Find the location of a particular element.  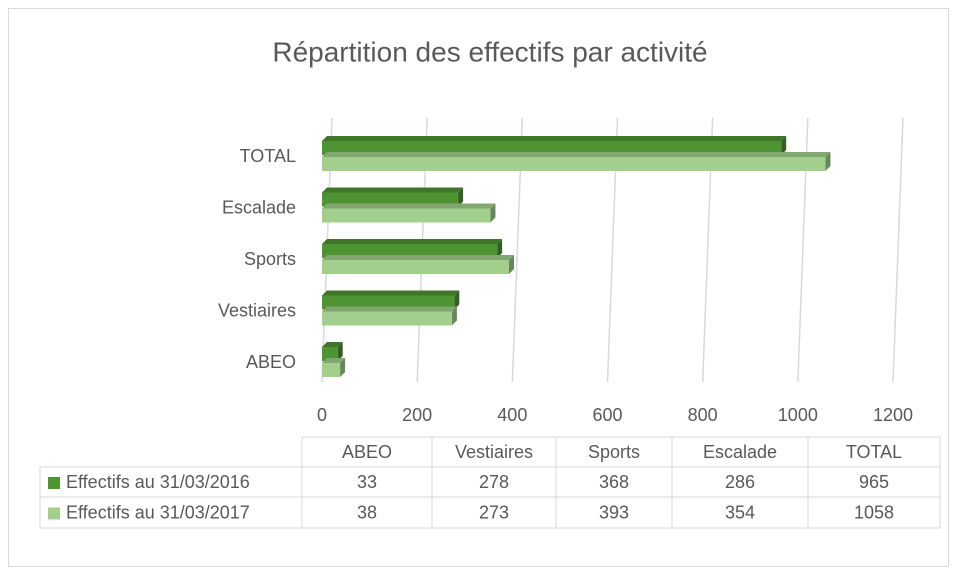

table-header: Vestiaires is located at coordinates (494, 452).